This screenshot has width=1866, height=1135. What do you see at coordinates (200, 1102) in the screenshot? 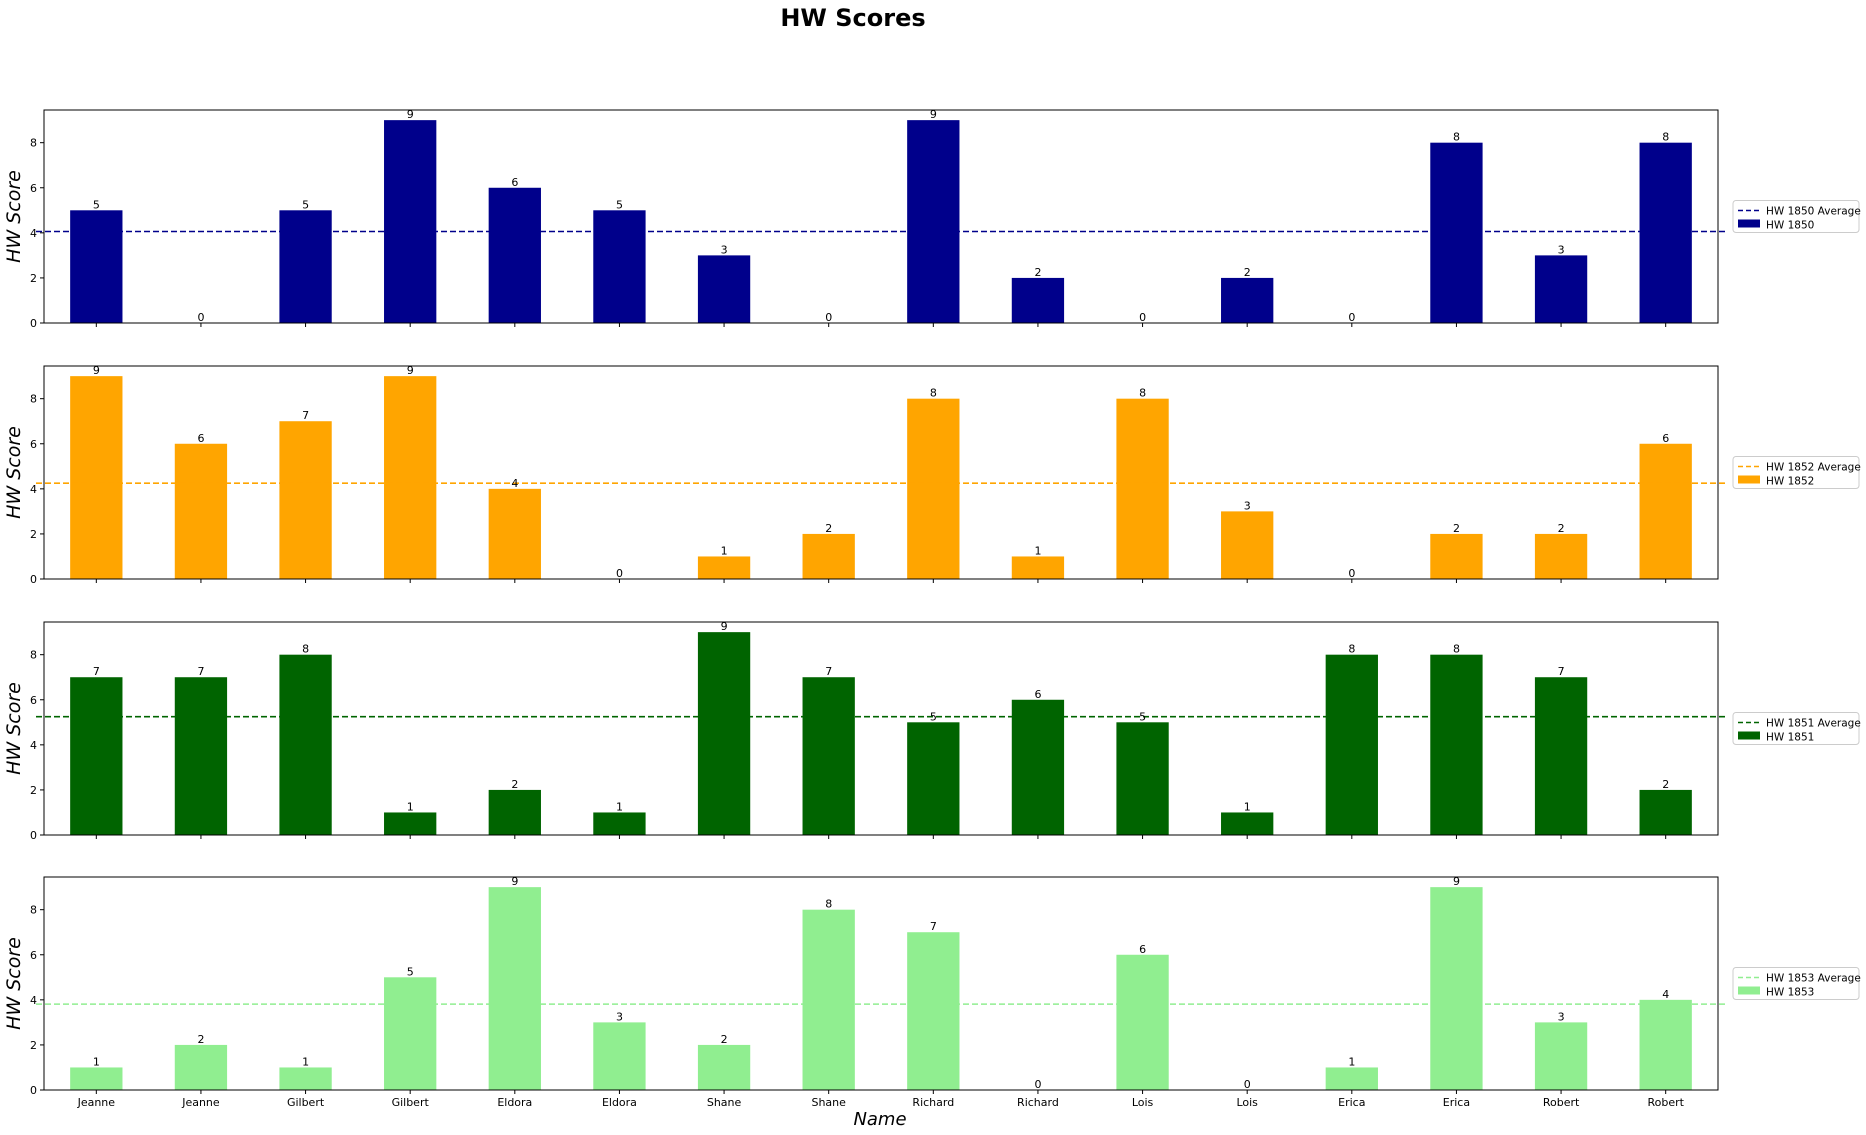
I see `x-tick-label: Jeanne` at bounding box center [200, 1102].